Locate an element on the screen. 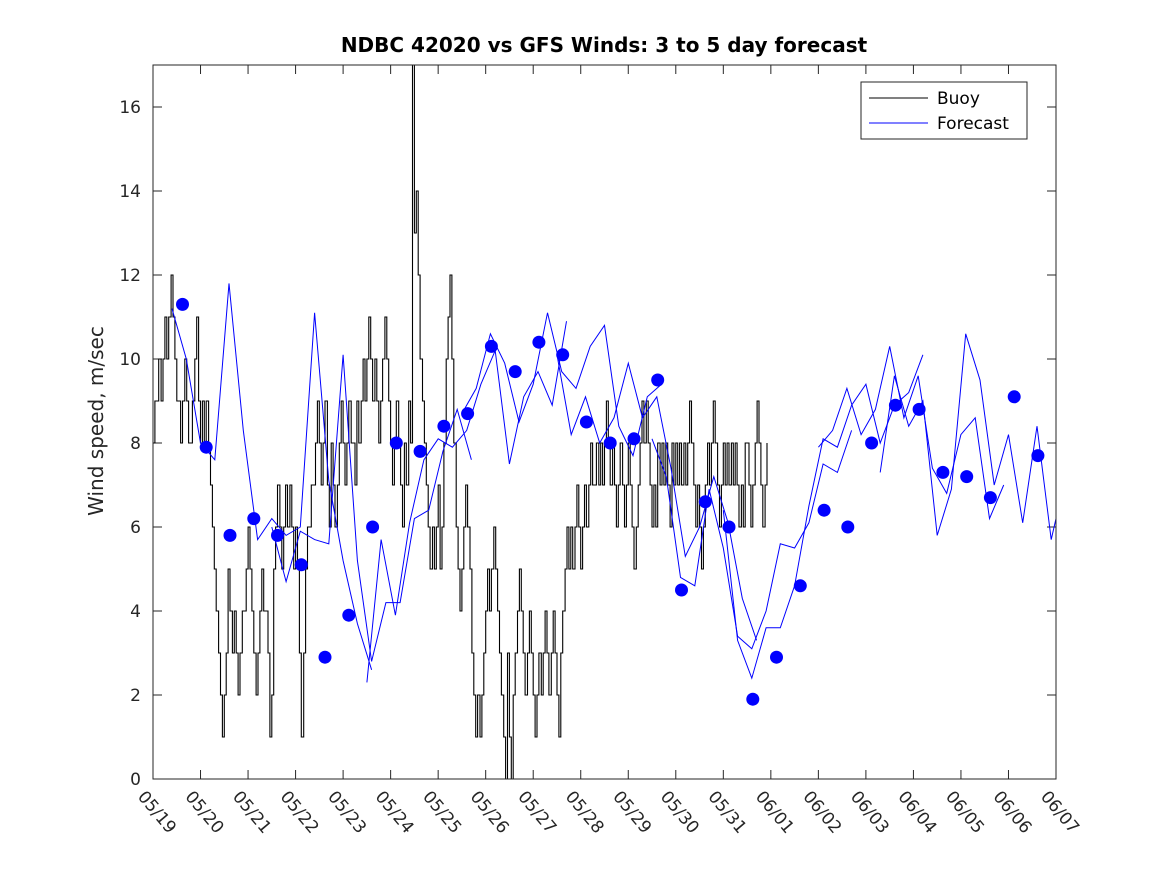  y-axis-label: Wind speed, m/sec is located at coordinates (96, 421).